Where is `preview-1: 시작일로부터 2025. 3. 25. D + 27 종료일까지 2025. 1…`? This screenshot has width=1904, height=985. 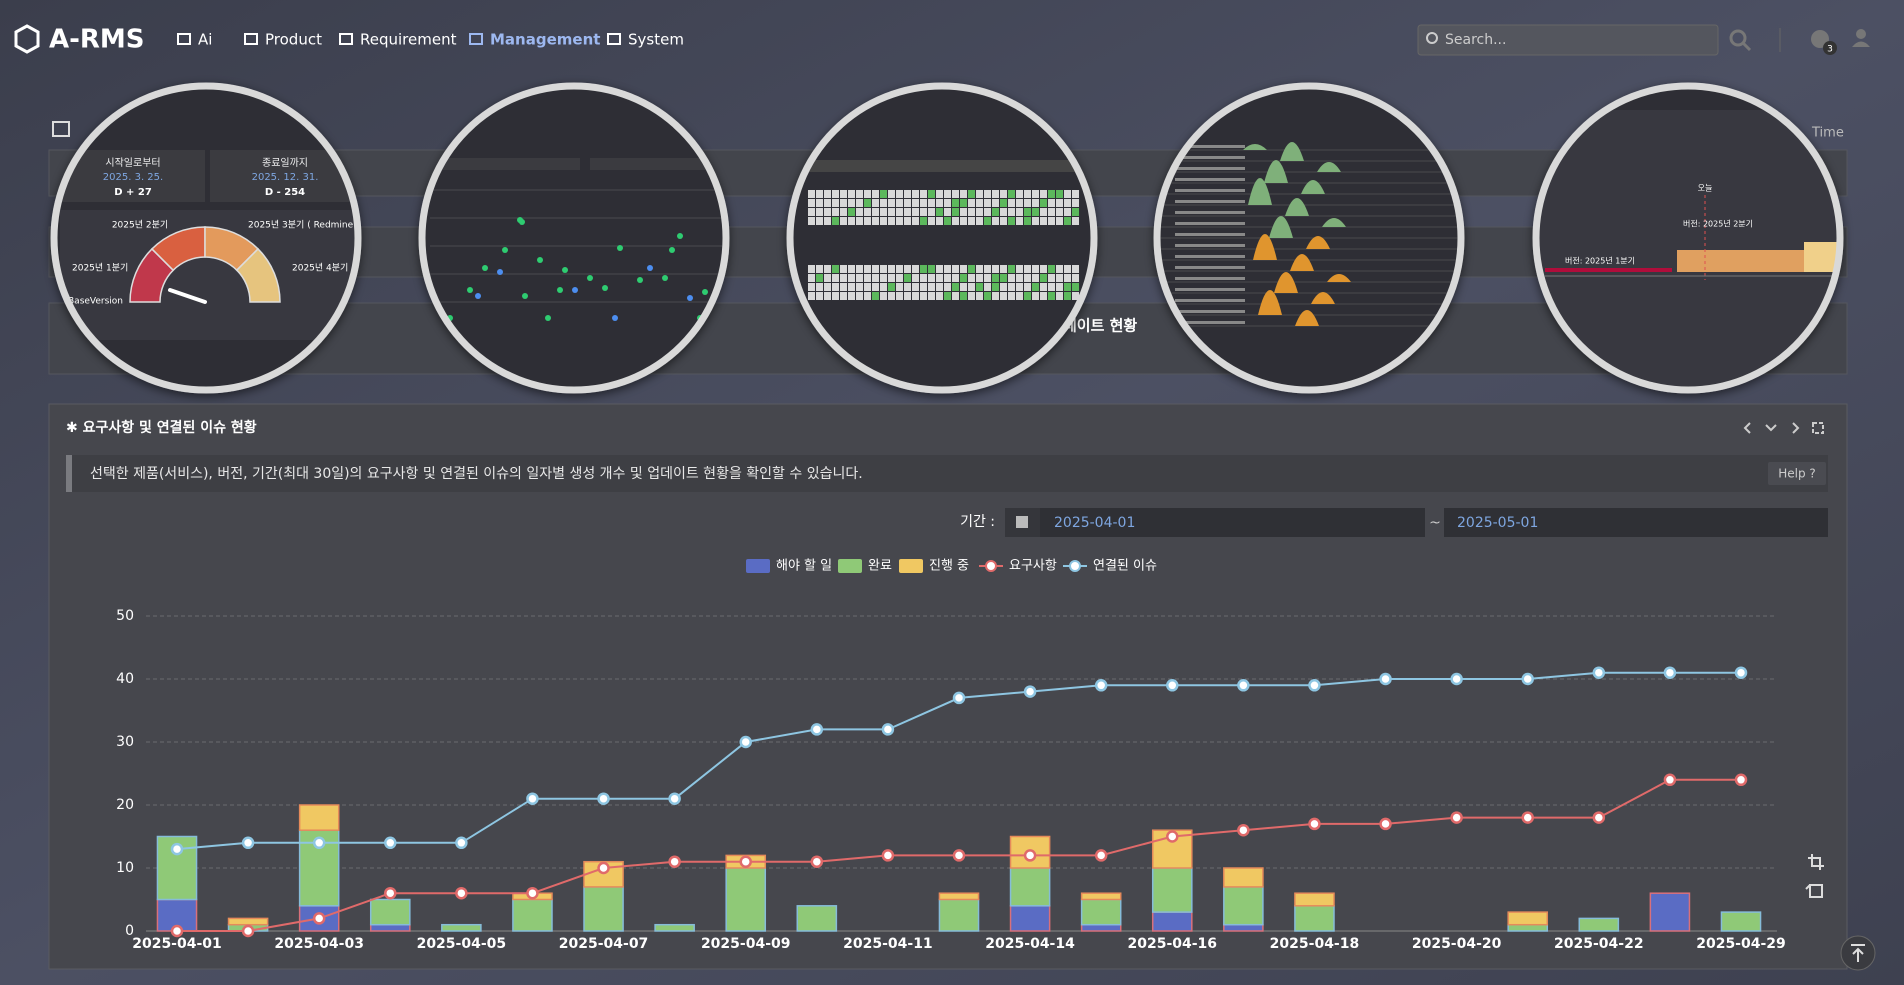 preview-1: 시작일로부터 2025. 3. 25. D + 27 종료일까지 2025. 1… is located at coordinates (214, 238).